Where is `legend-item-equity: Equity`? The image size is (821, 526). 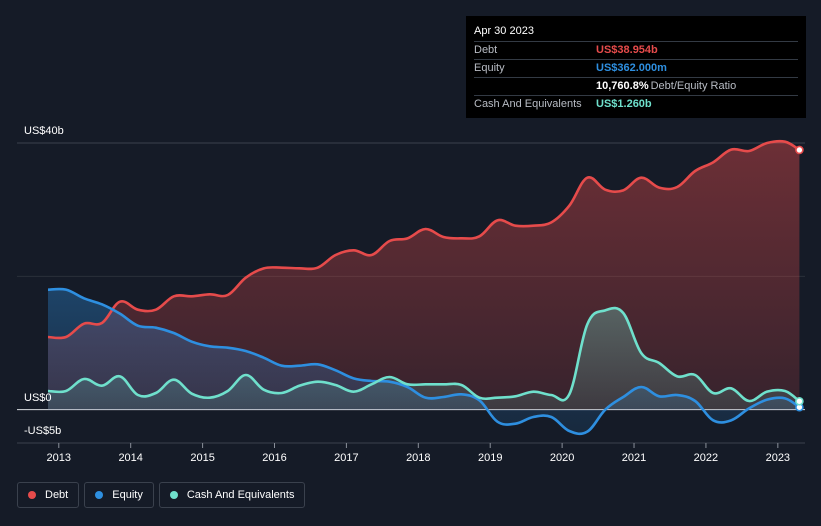
legend-item-equity: Equity is located at coordinates (119, 495).